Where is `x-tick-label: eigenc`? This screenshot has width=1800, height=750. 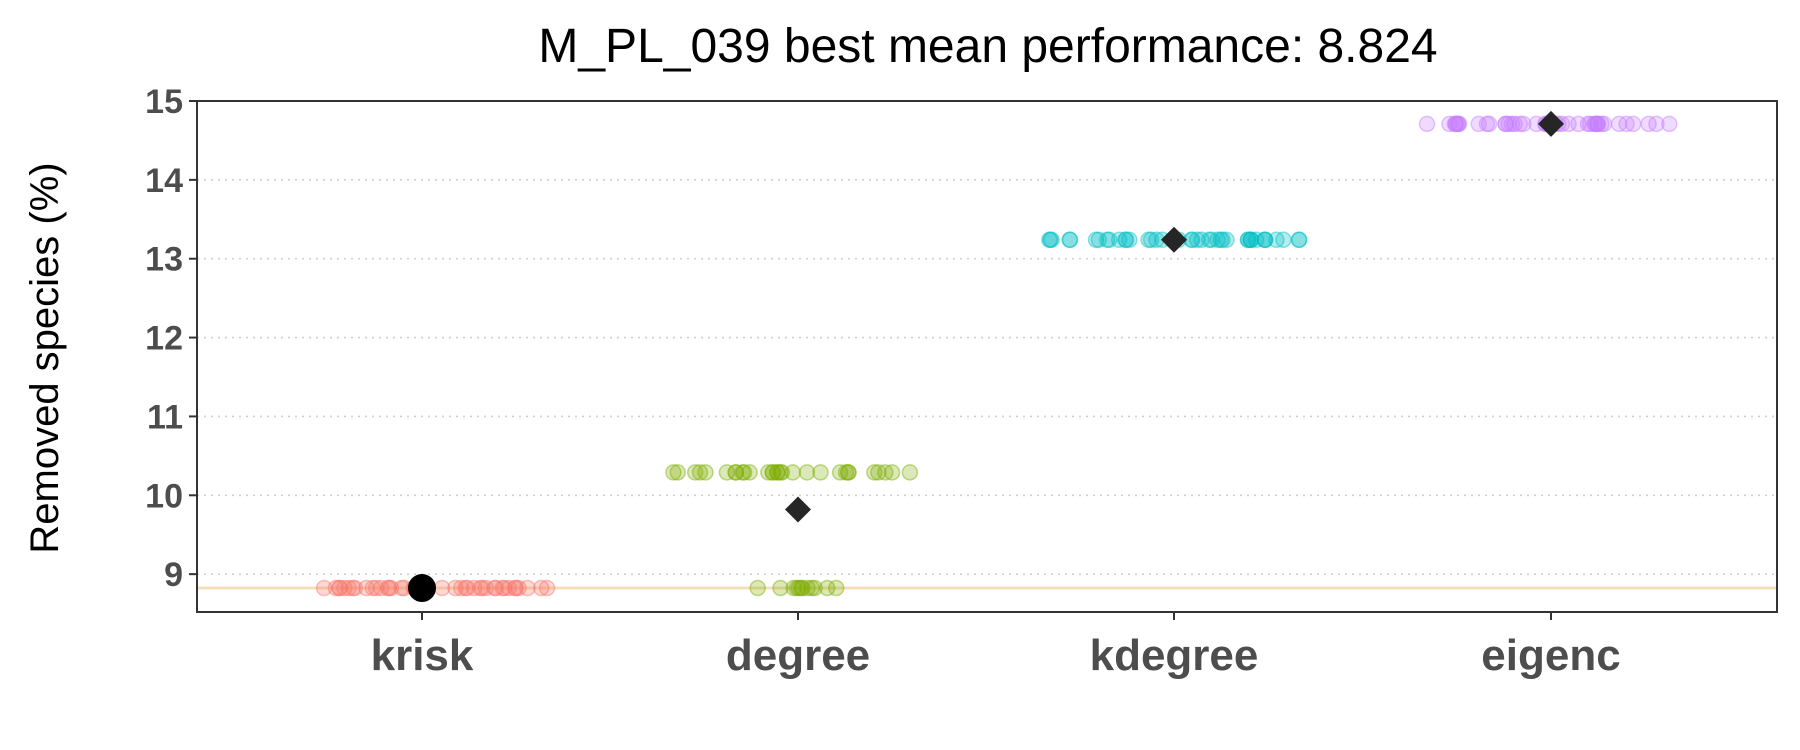
x-tick-label: eigenc is located at coordinates (1550, 655).